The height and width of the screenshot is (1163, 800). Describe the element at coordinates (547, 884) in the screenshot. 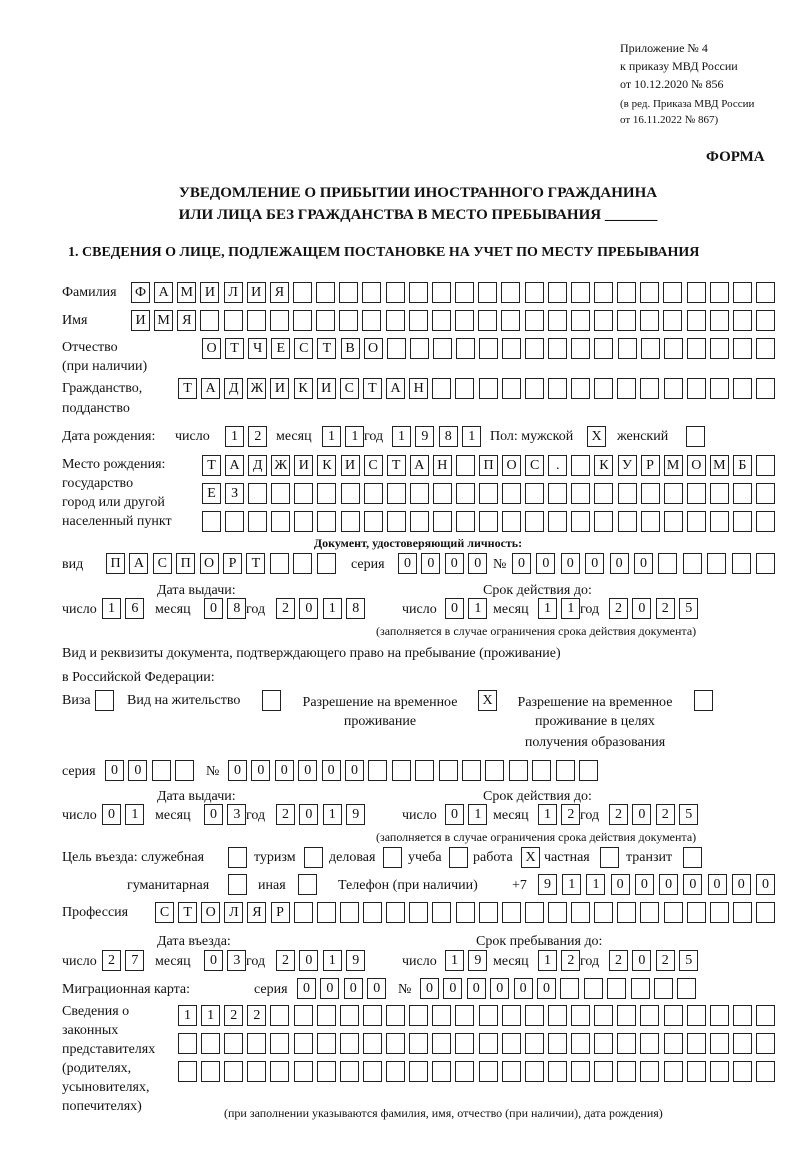

I see `char-cell-phone: 9` at that location.